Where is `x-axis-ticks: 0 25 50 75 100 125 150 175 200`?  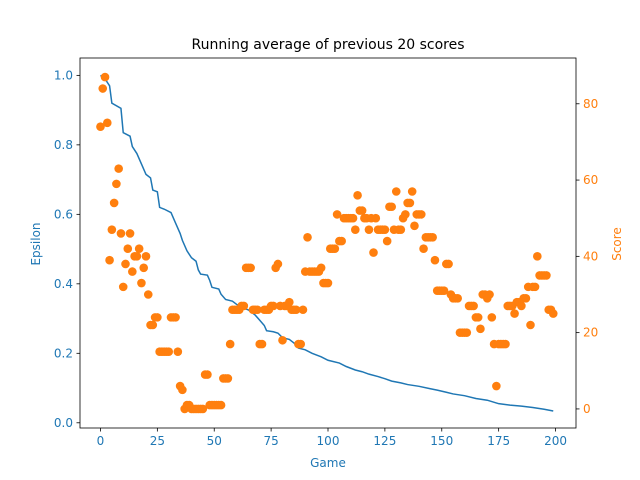
x-axis-ticks: 0 25 50 75 100 125 150 175 200 is located at coordinates (332, 438).